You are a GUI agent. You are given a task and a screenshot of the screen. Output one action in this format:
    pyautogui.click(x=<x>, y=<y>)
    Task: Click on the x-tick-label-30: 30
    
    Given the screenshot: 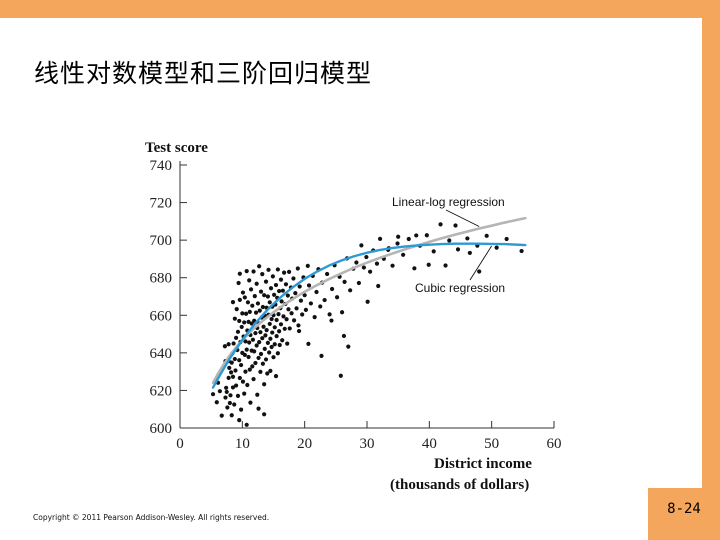 What is the action you would take?
    pyautogui.click(x=367, y=444)
    